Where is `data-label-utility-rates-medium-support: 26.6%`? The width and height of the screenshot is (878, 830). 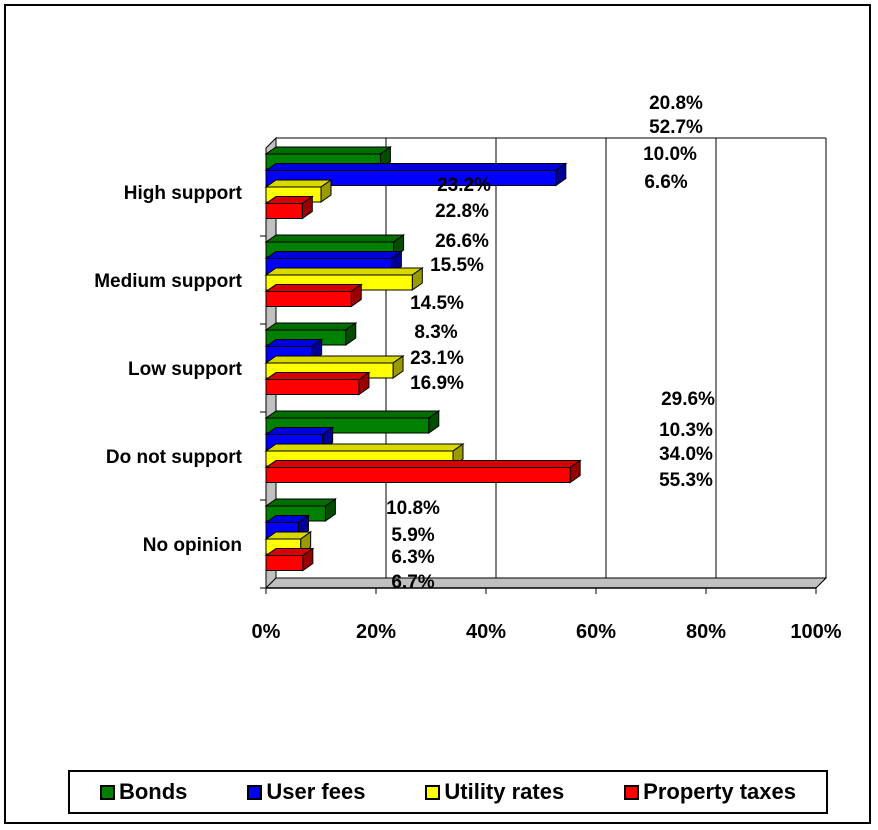
data-label-utility-rates-medium-support: 26.6% is located at coordinates (462, 241).